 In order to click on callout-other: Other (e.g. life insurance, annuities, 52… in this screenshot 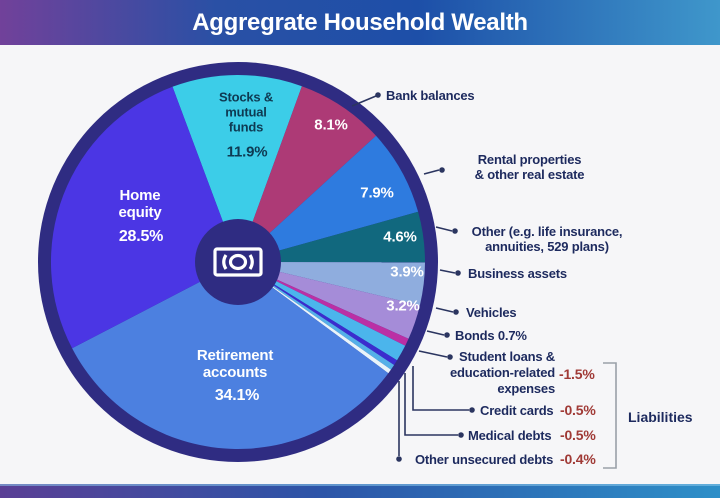, I will do `click(547, 239)`.